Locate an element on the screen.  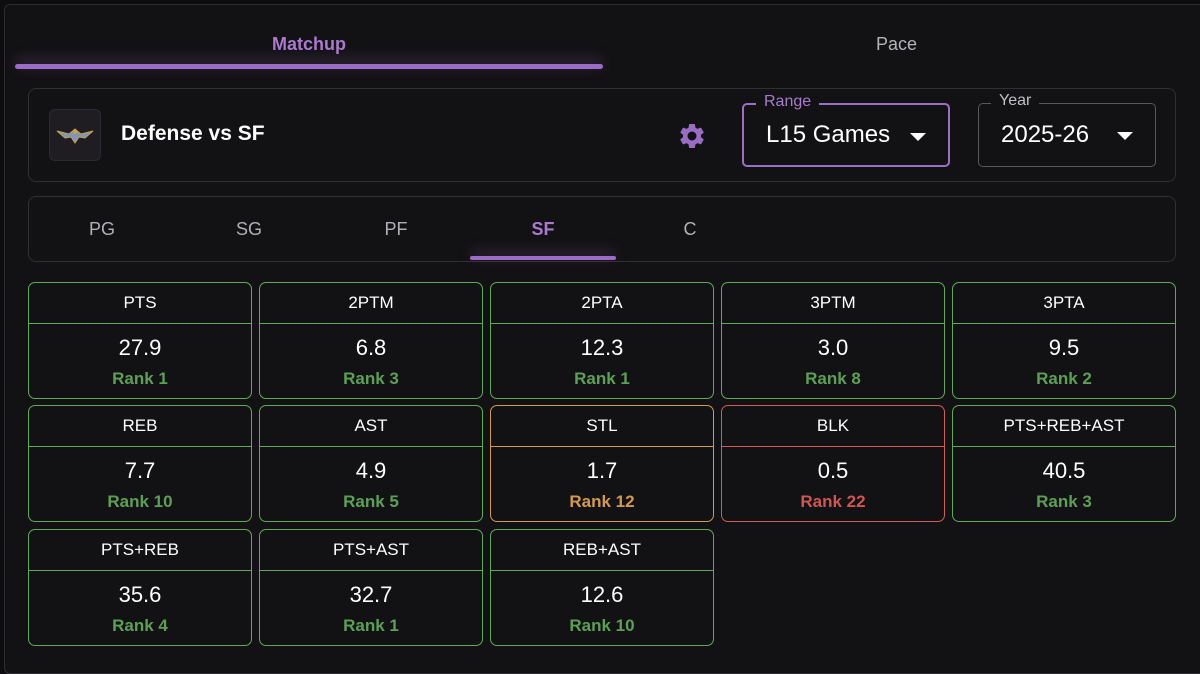
stat-label: 2PTM is located at coordinates (371, 303).